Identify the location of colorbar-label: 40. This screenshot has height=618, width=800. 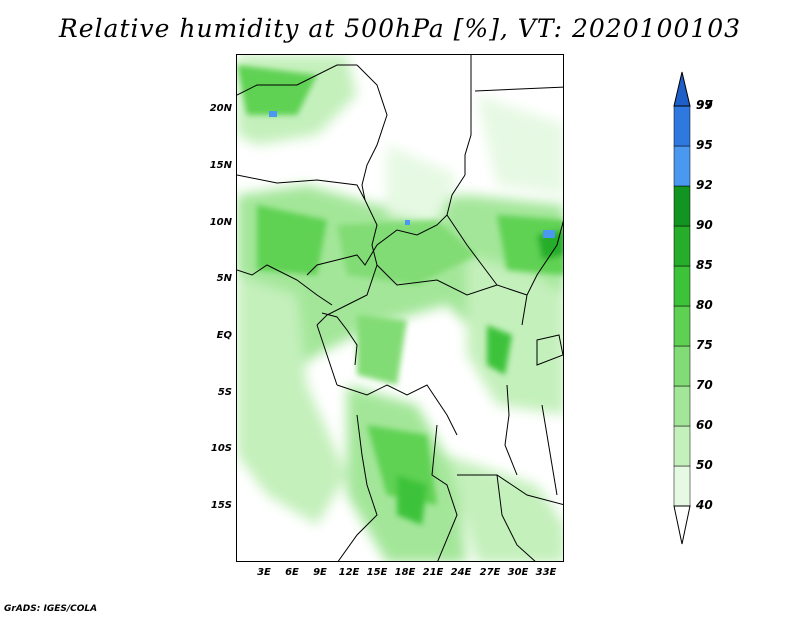
(704, 505).